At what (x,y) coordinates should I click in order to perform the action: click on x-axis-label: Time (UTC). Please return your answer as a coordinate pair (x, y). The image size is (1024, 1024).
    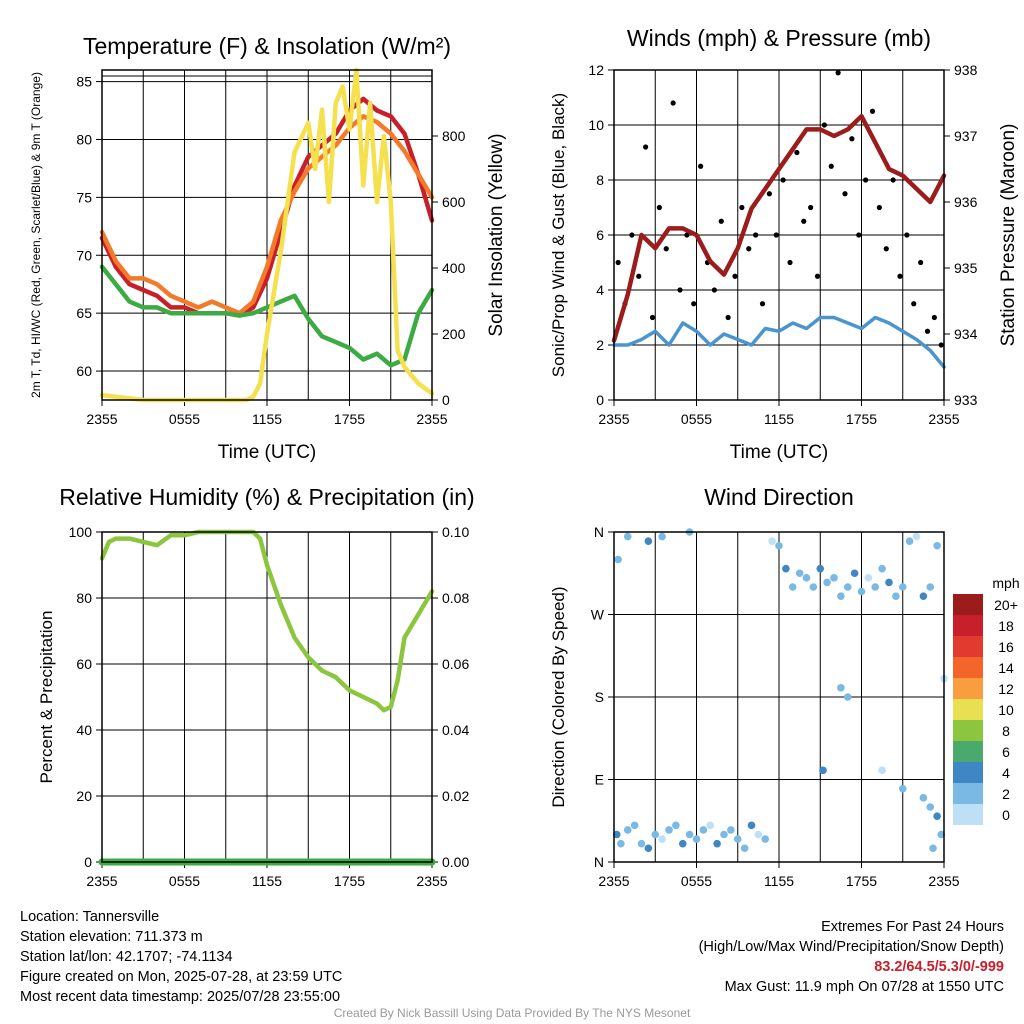
    Looking at the image, I should click on (779, 452).